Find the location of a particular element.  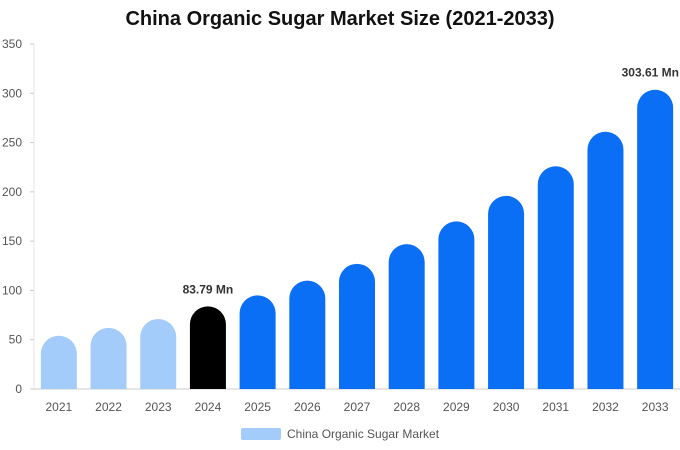

x-tick-label: 2030 is located at coordinates (506, 407).